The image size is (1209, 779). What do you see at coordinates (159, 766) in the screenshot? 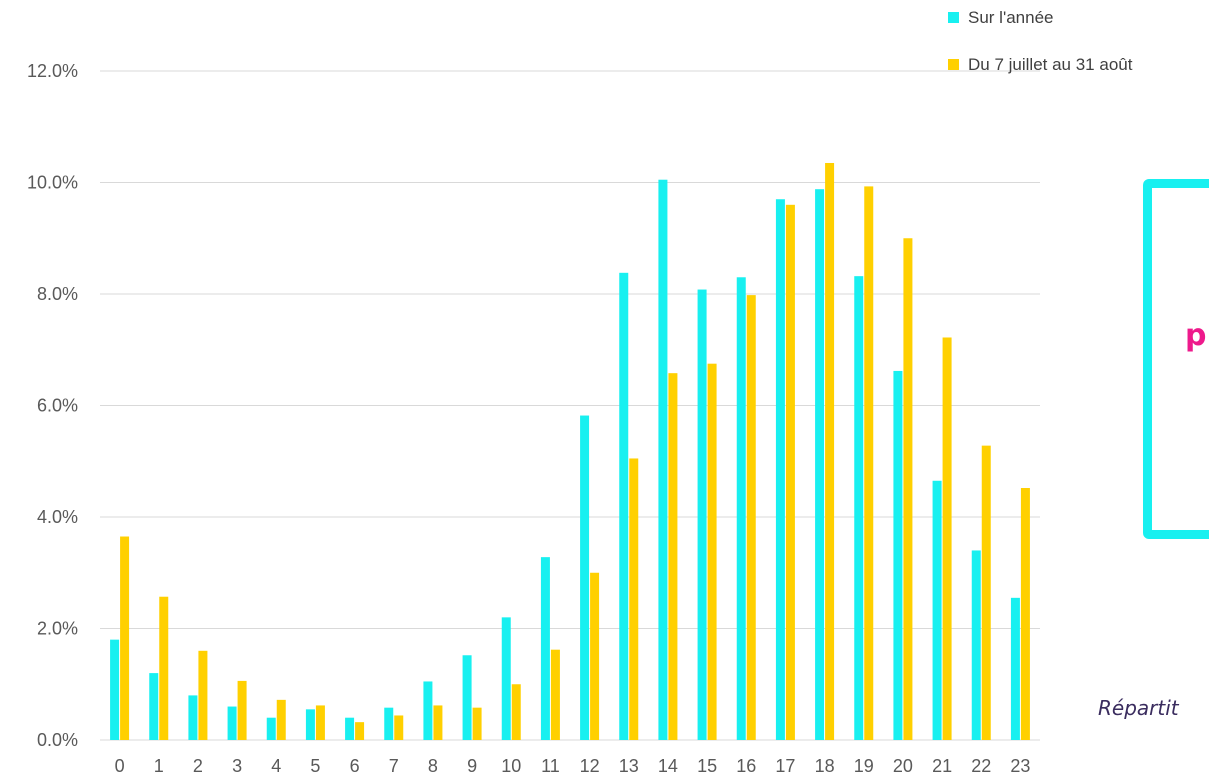
I see `x-tick-label: 1` at bounding box center [159, 766].